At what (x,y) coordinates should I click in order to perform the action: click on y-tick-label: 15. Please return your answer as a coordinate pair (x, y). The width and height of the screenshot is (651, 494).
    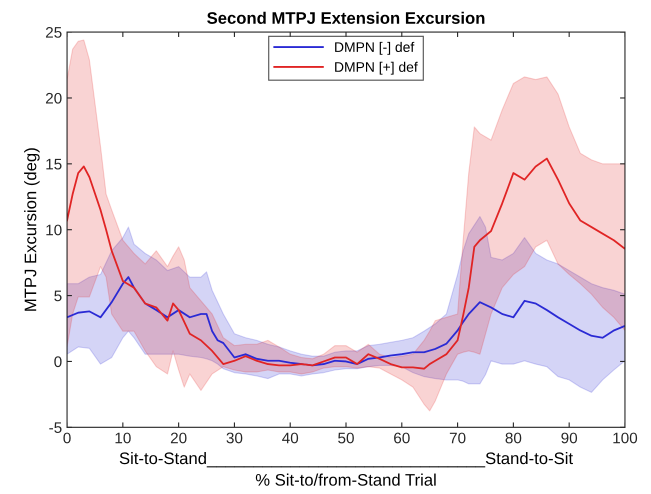
    Looking at the image, I should click on (54, 164).